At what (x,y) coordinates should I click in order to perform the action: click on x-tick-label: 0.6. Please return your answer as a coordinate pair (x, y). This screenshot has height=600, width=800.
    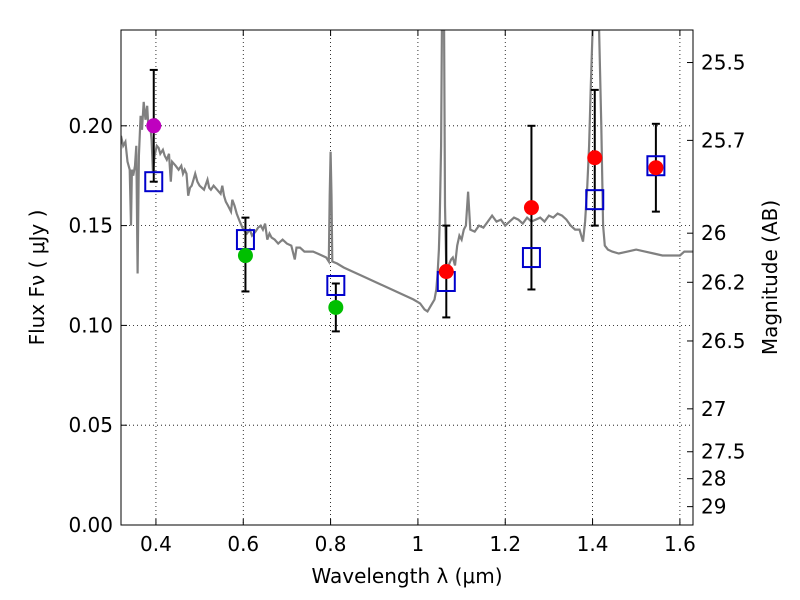
    Looking at the image, I should click on (243, 544).